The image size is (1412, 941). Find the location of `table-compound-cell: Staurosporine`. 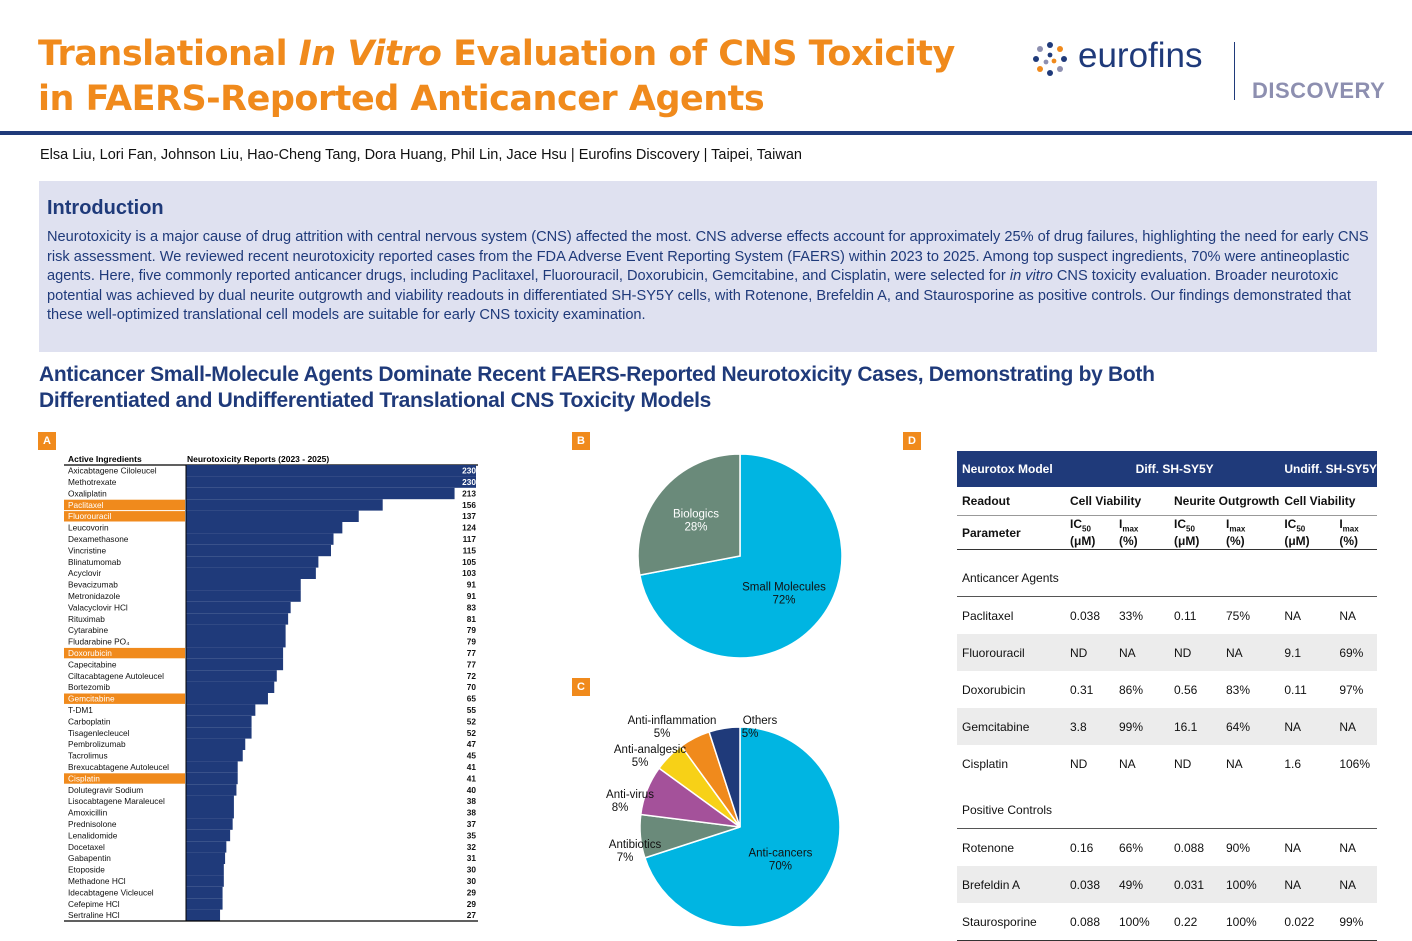

table-compound-cell: Staurosporine is located at coordinates (1011, 922).